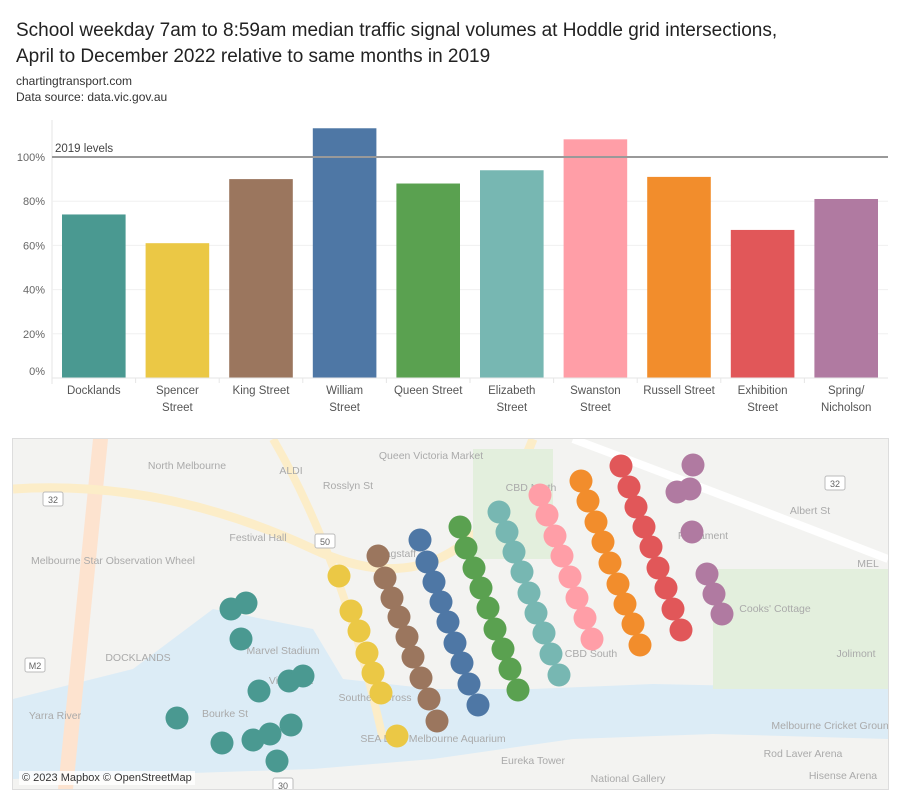 The height and width of the screenshot is (800, 900). I want to click on reference-line-label: 2019 levels, so click(84, 149).